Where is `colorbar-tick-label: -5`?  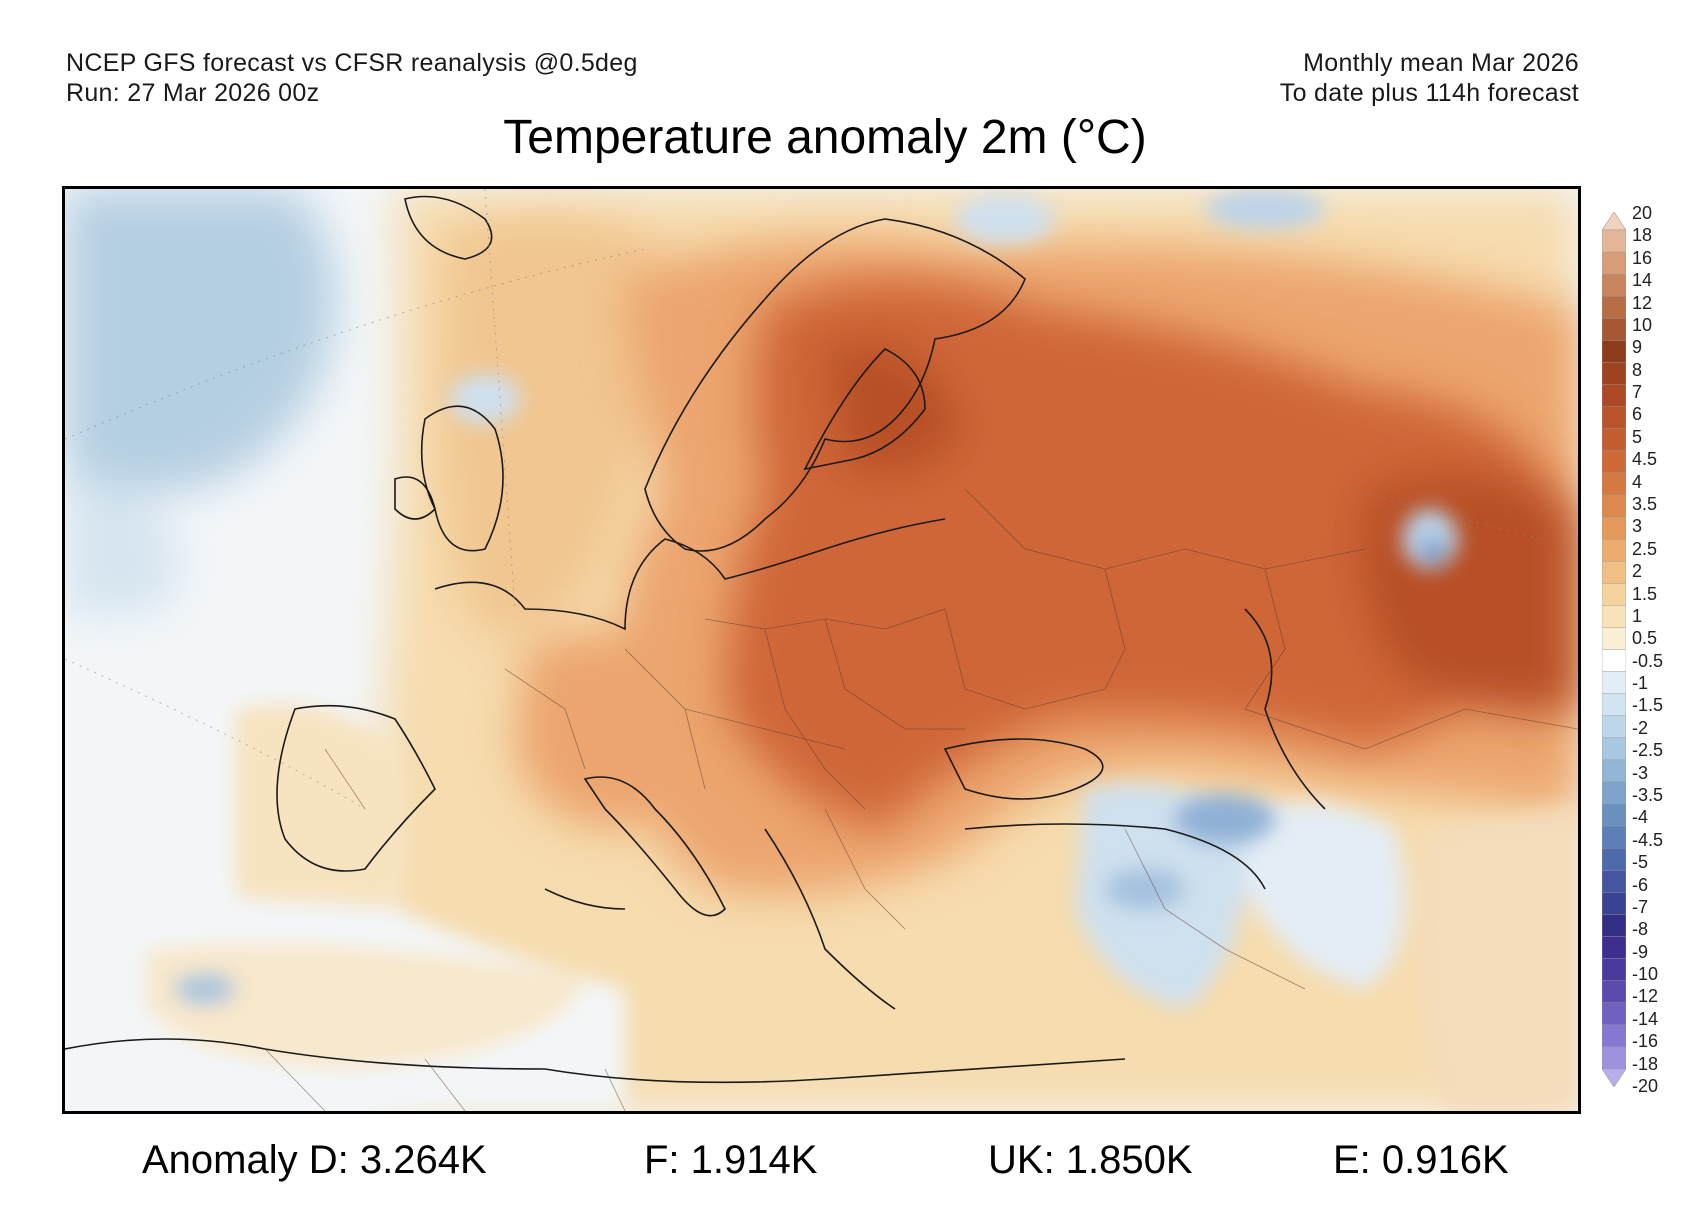 colorbar-tick-label: -5 is located at coordinates (1640, 862).